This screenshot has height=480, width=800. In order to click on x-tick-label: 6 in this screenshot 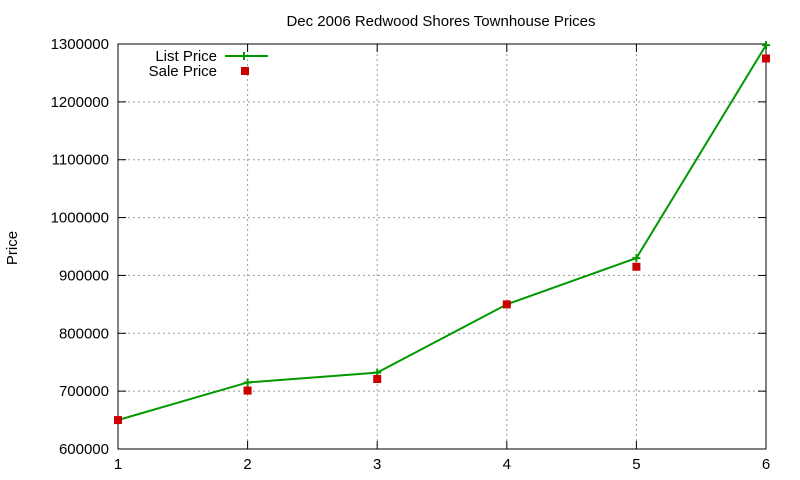, I will do `click(766, 464)`.